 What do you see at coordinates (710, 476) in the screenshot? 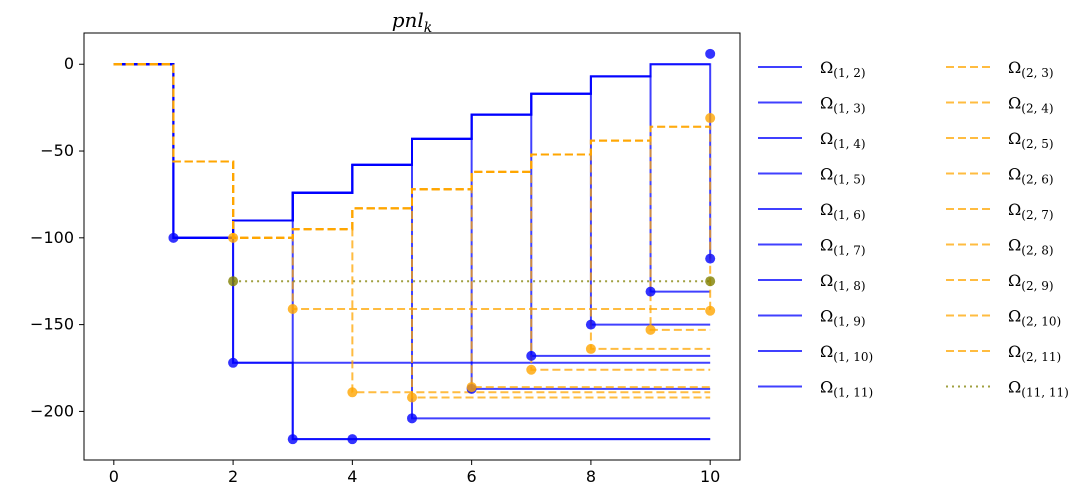
I see `x-tick-label-5: 10` at bounding box center [710, 476].